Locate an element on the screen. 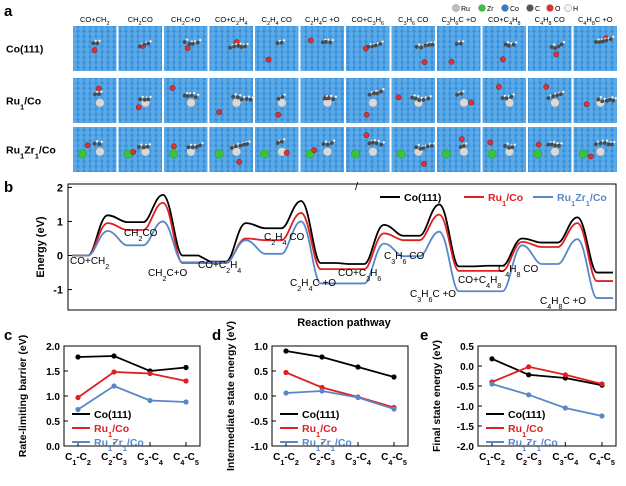 This screenshot has height=486, width=626. legend-ru-label: Ru is located at coordinates (465, 9).